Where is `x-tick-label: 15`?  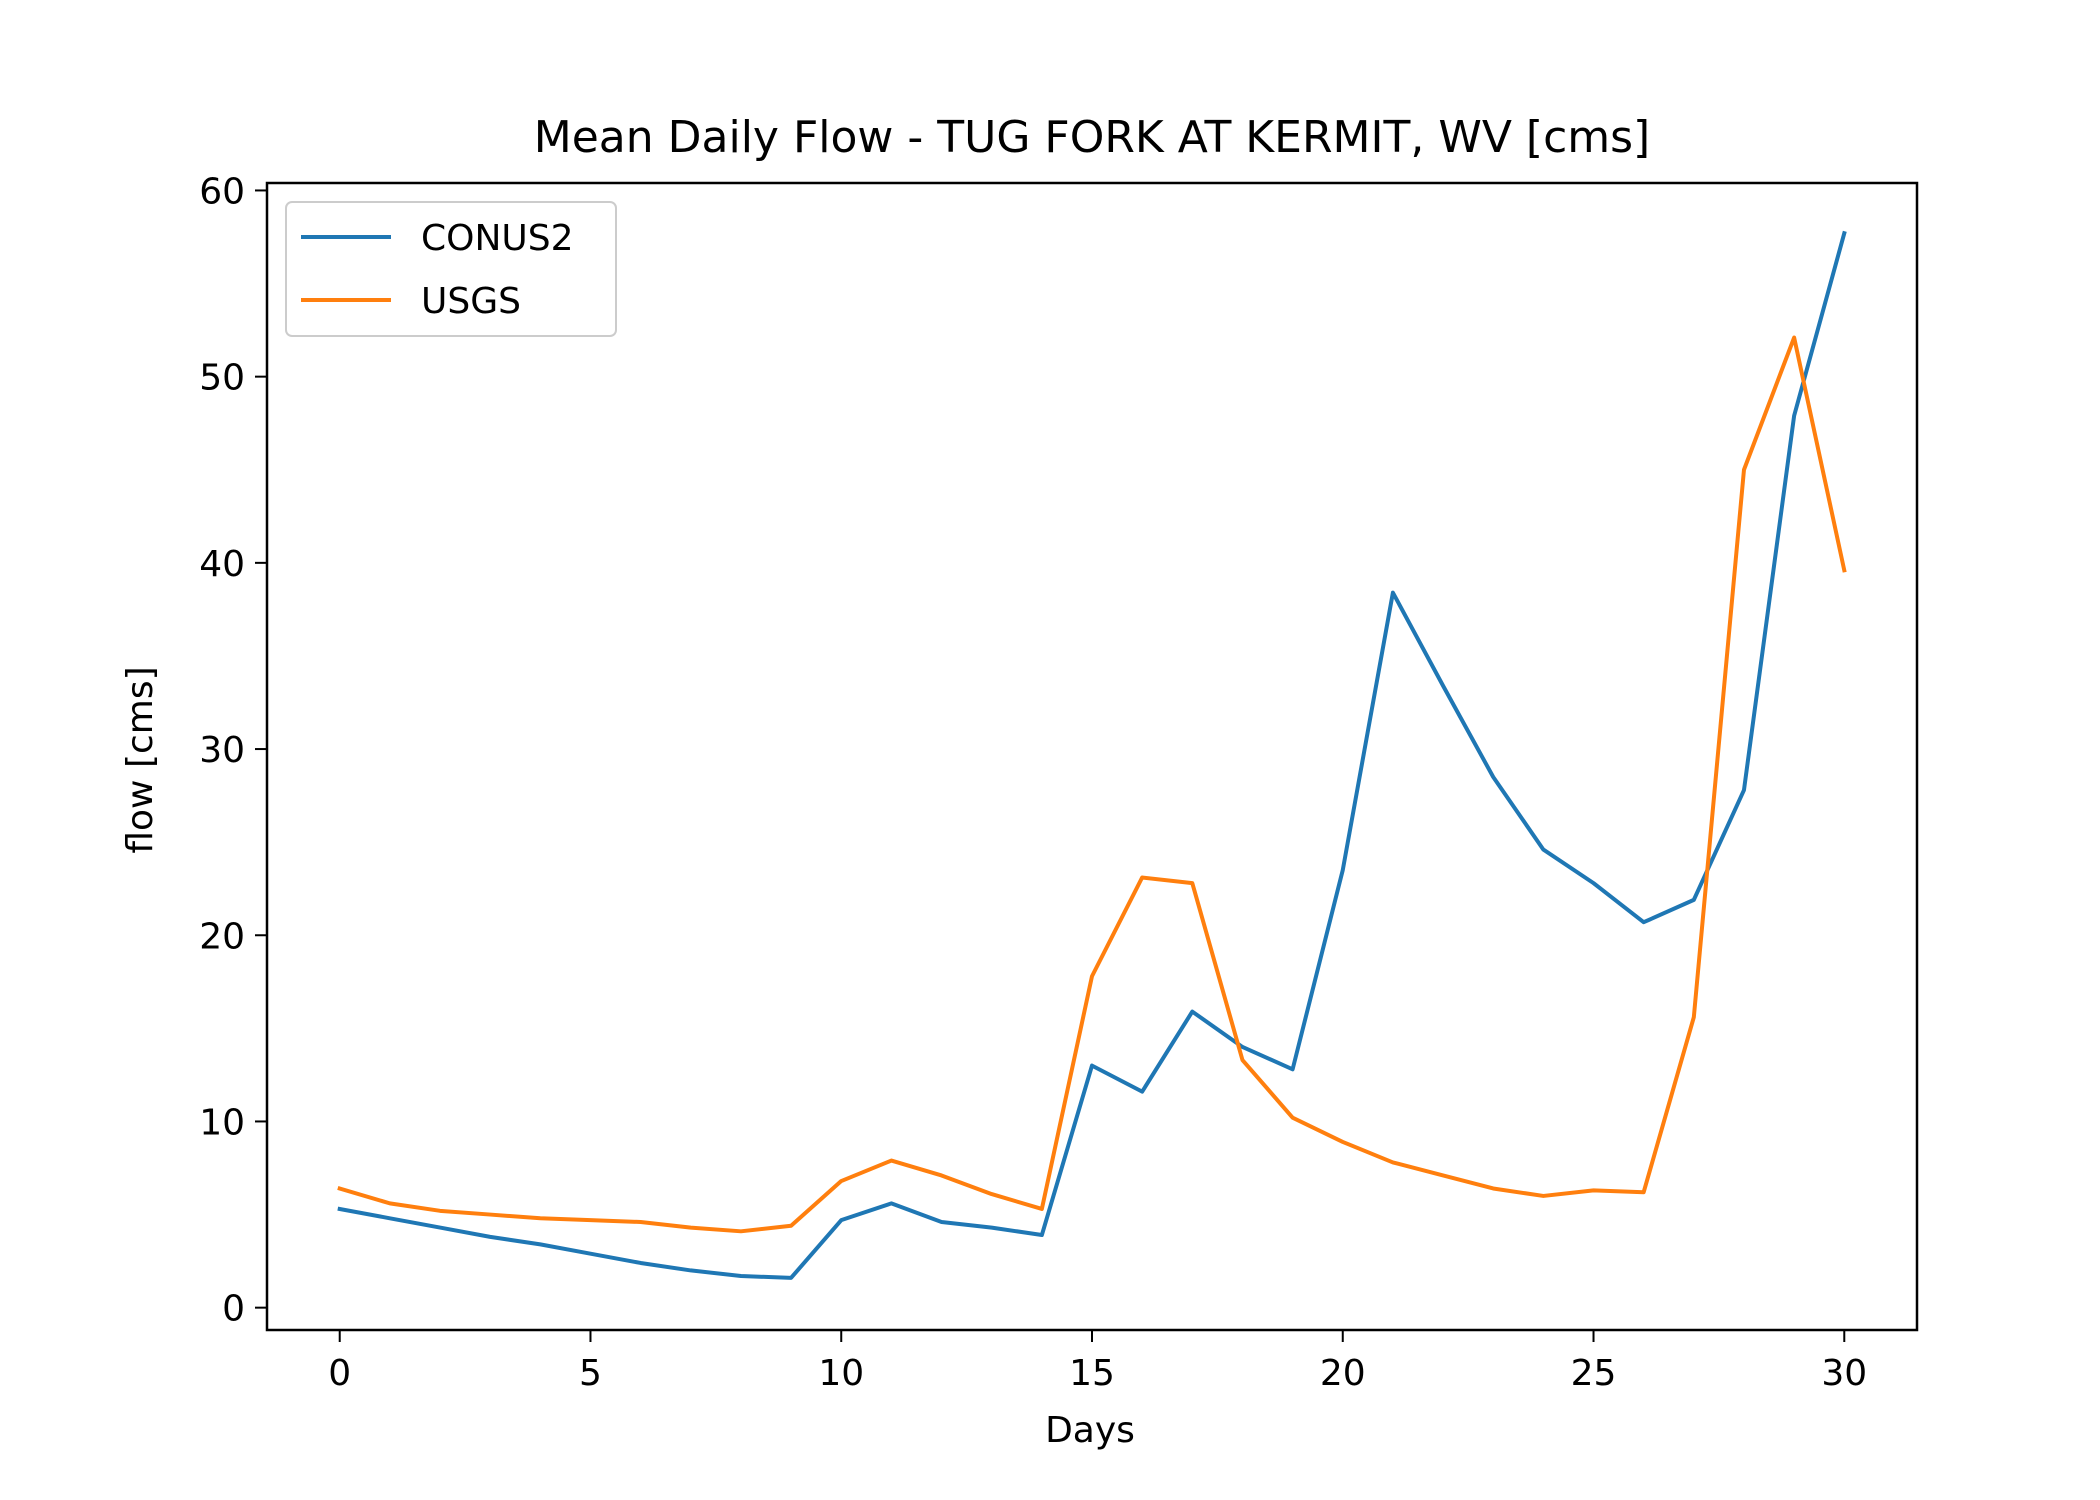 x-tick-label: 15 is located at coordinates (1092, 1373).